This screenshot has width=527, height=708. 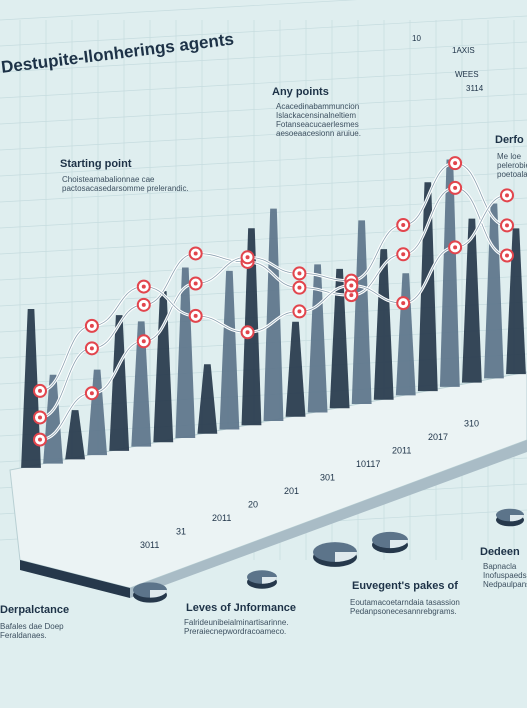 I want to click on legend-item: 1AXIS, so click(x=463, y=50).